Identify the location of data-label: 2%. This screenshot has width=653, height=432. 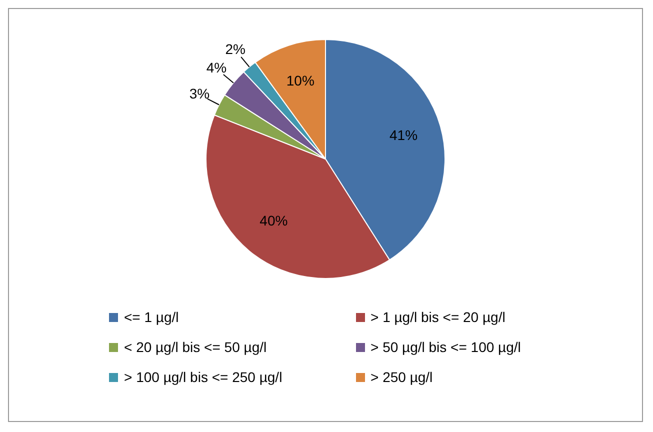
(235, 48).